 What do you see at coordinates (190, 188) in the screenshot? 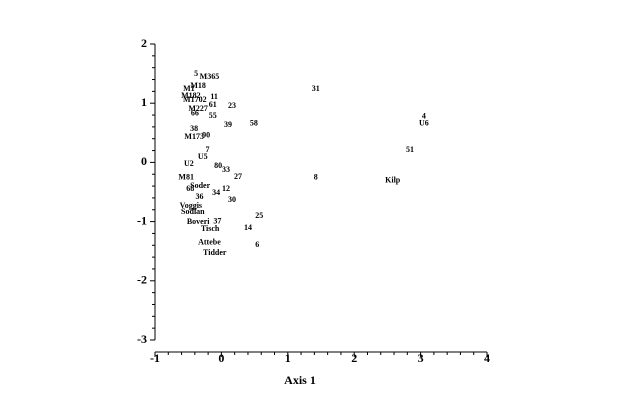
I see `point-label: 68` at bounding box center [190, 188].